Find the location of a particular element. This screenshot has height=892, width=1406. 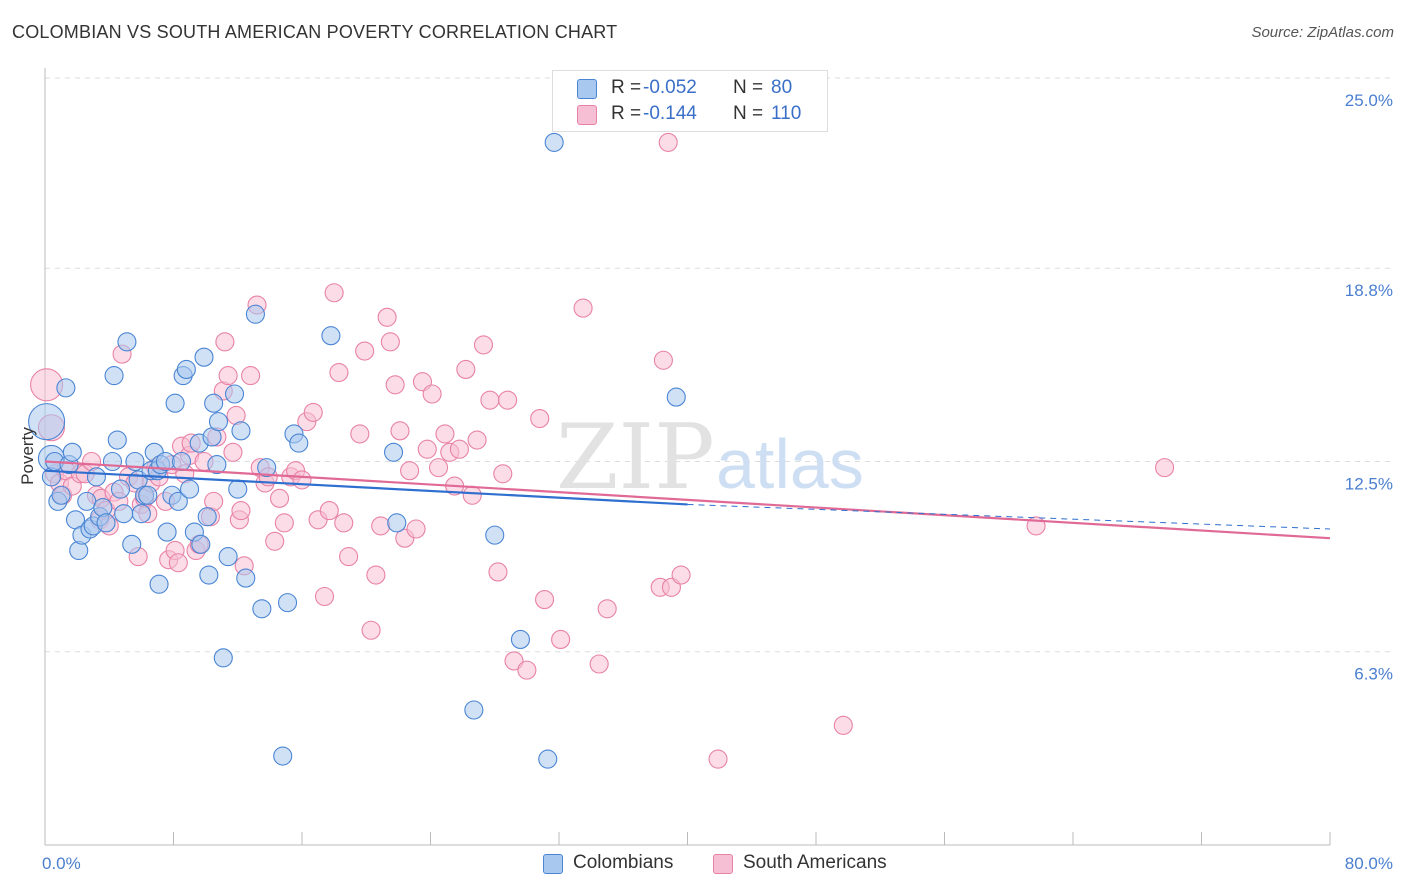

south-americans-trend-line is located at coordinates (687, 500).